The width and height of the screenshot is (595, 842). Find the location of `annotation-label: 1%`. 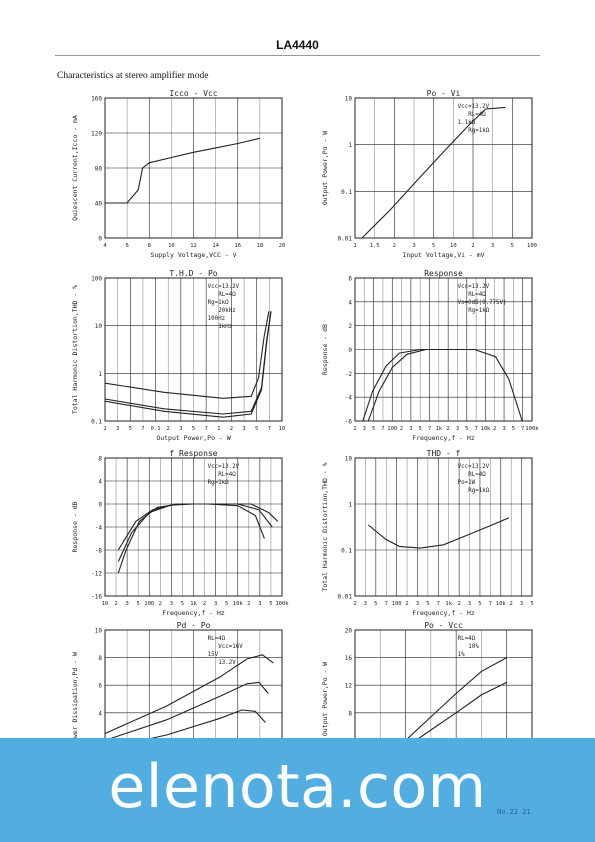

annotation-label: 1% is located at coordinates (461, 655).